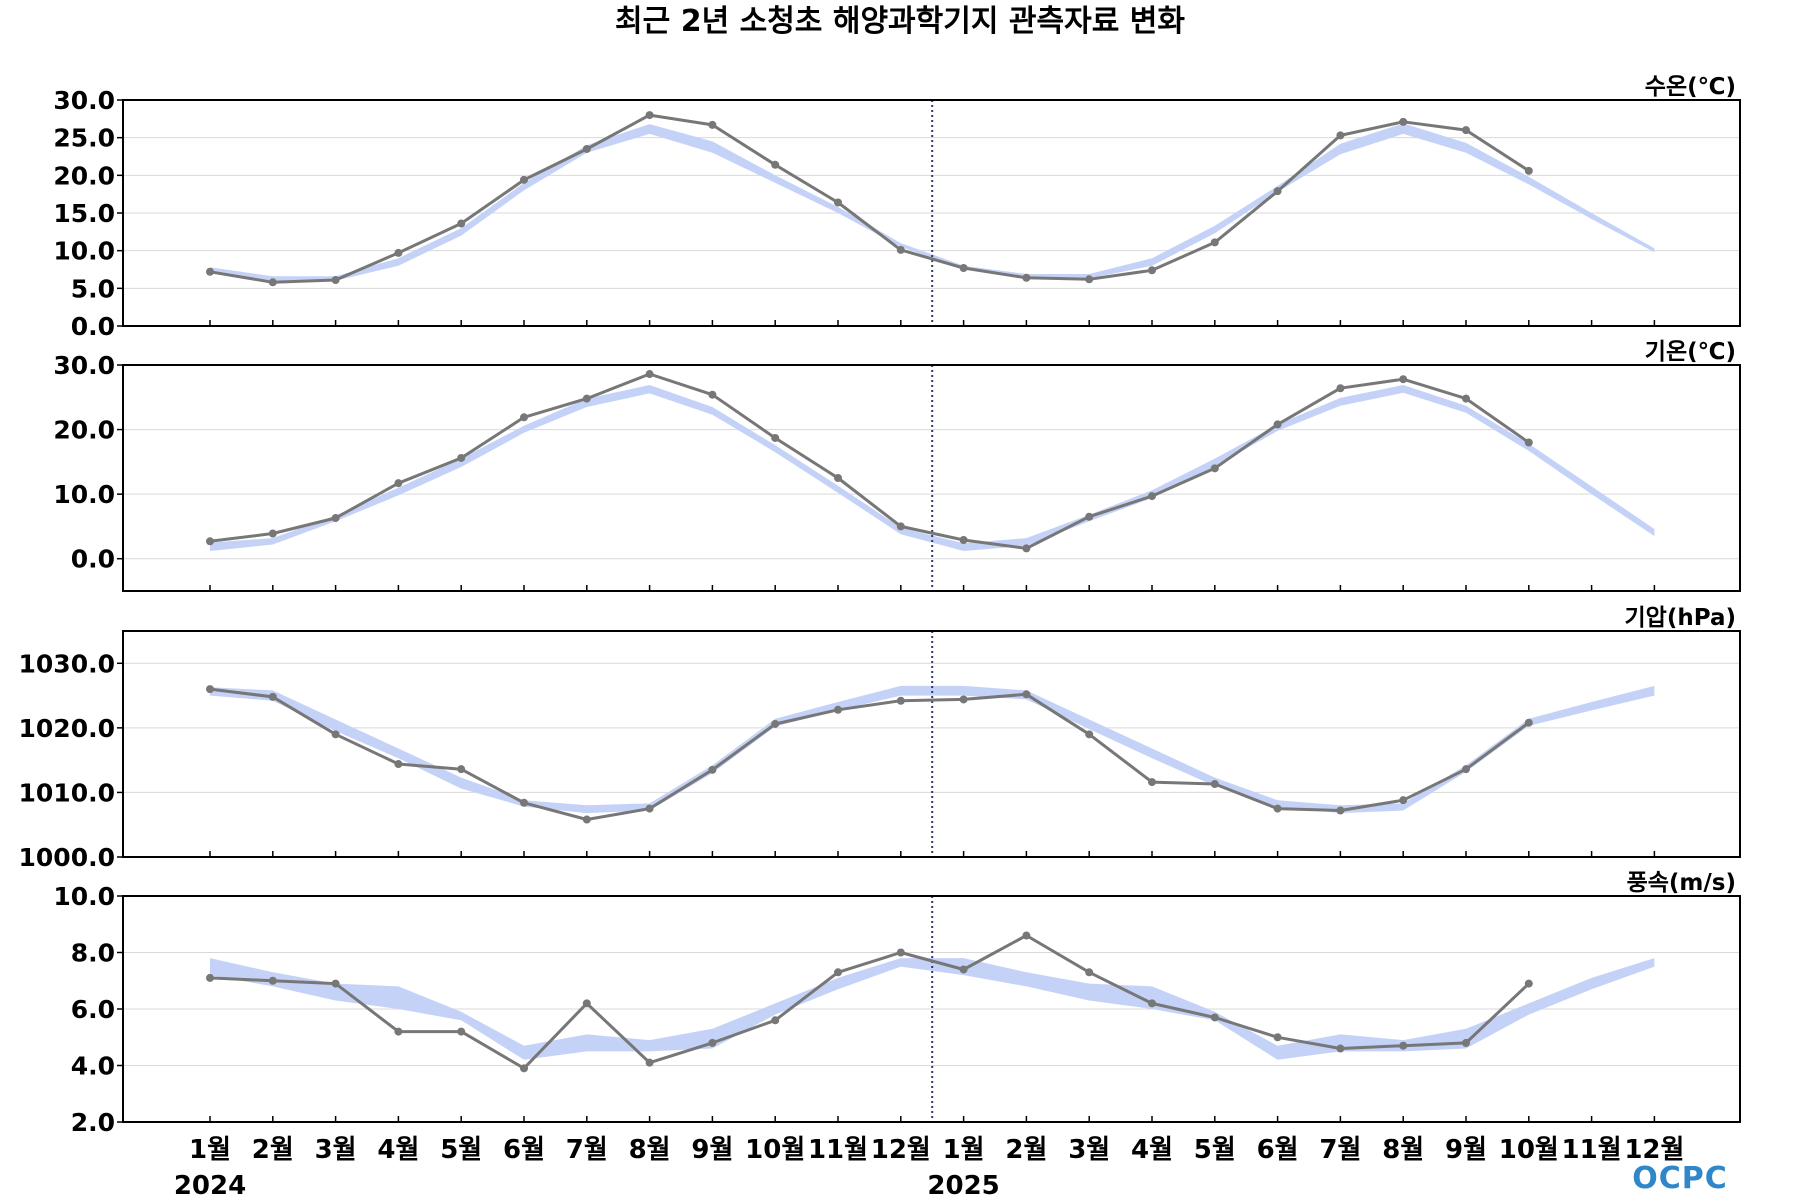 This screenshot has height=1204, width=1800. I want to click on x-tick-label: 6월, so click(1278, 1150).